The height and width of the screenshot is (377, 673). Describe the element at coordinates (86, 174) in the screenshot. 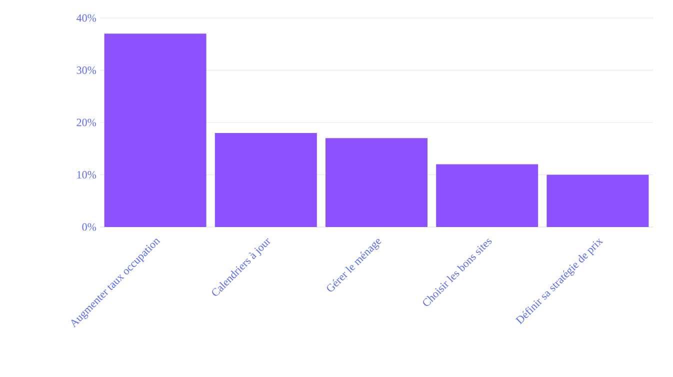

I see `y-tick-label: 10%` at that location.